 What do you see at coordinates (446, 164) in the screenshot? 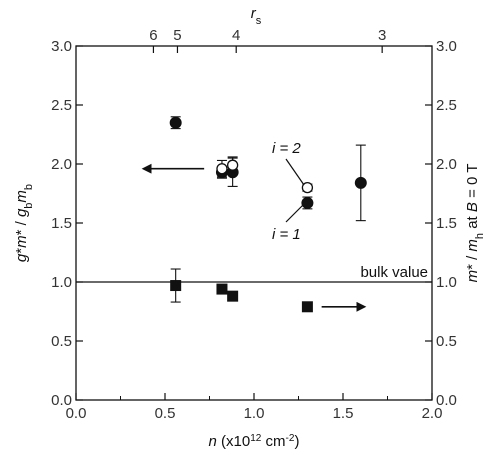
I see `y-right-tick-label: 2.0` at bounding box center [446, 164].